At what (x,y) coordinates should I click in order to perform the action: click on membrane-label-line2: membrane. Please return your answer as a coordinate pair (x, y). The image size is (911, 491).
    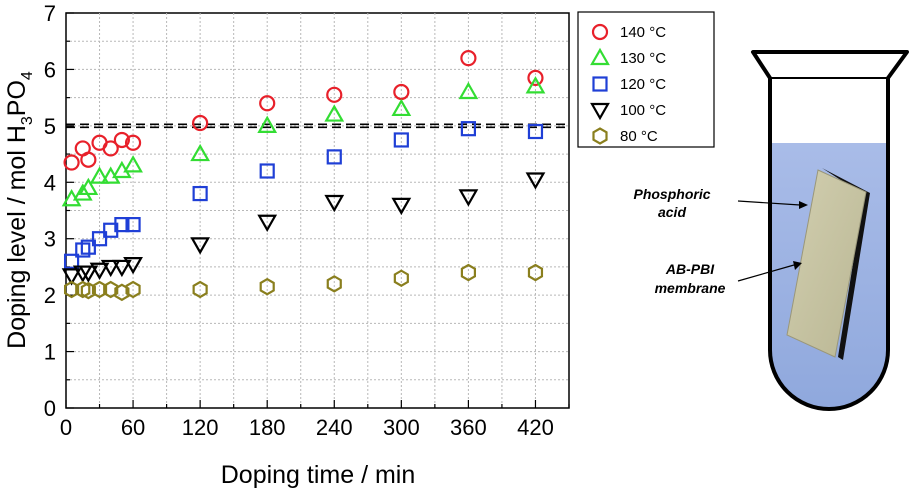
    Looking at the image, I should click on (690, 288).